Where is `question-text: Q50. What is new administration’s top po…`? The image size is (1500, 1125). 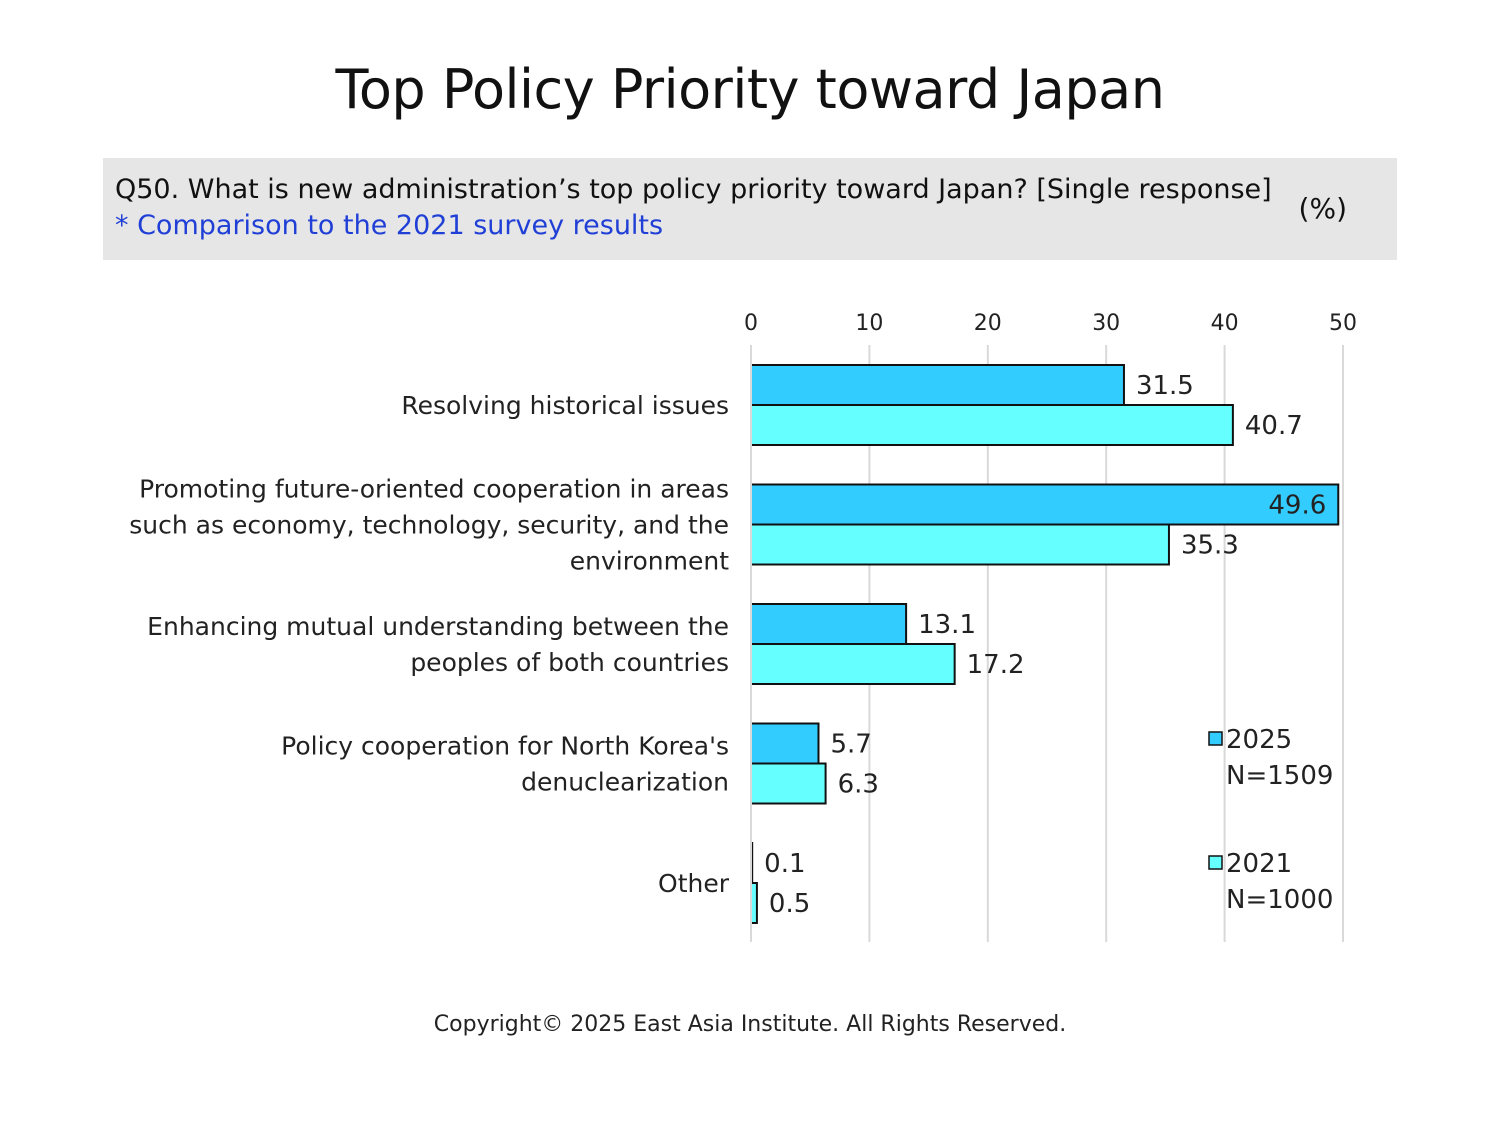
question-text: Q50. What is new administration’s top po… is located at coordinates (693, 189).